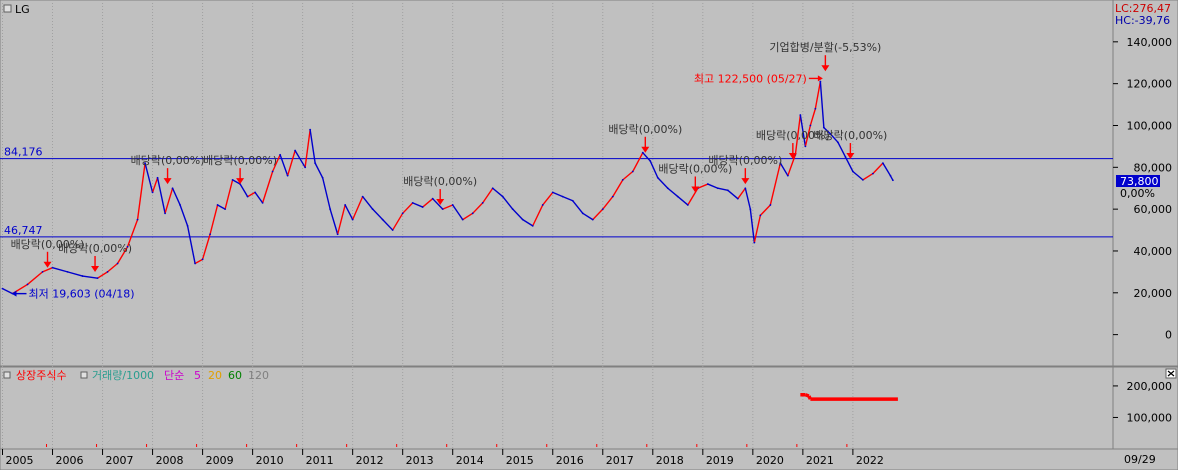 The height and width of the screenshot is (470, 1178). I want to click on corner-date-label: 09/29, so click(1140, 459).